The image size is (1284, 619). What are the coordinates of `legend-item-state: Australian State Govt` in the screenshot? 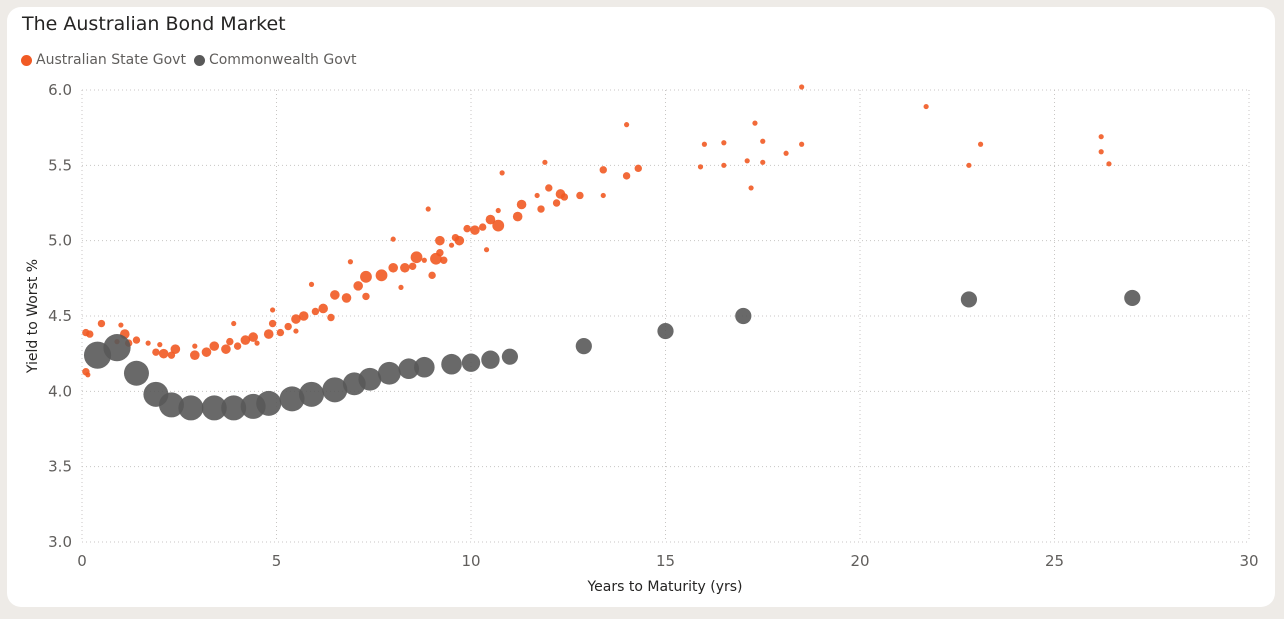 It's located at (103, 60).